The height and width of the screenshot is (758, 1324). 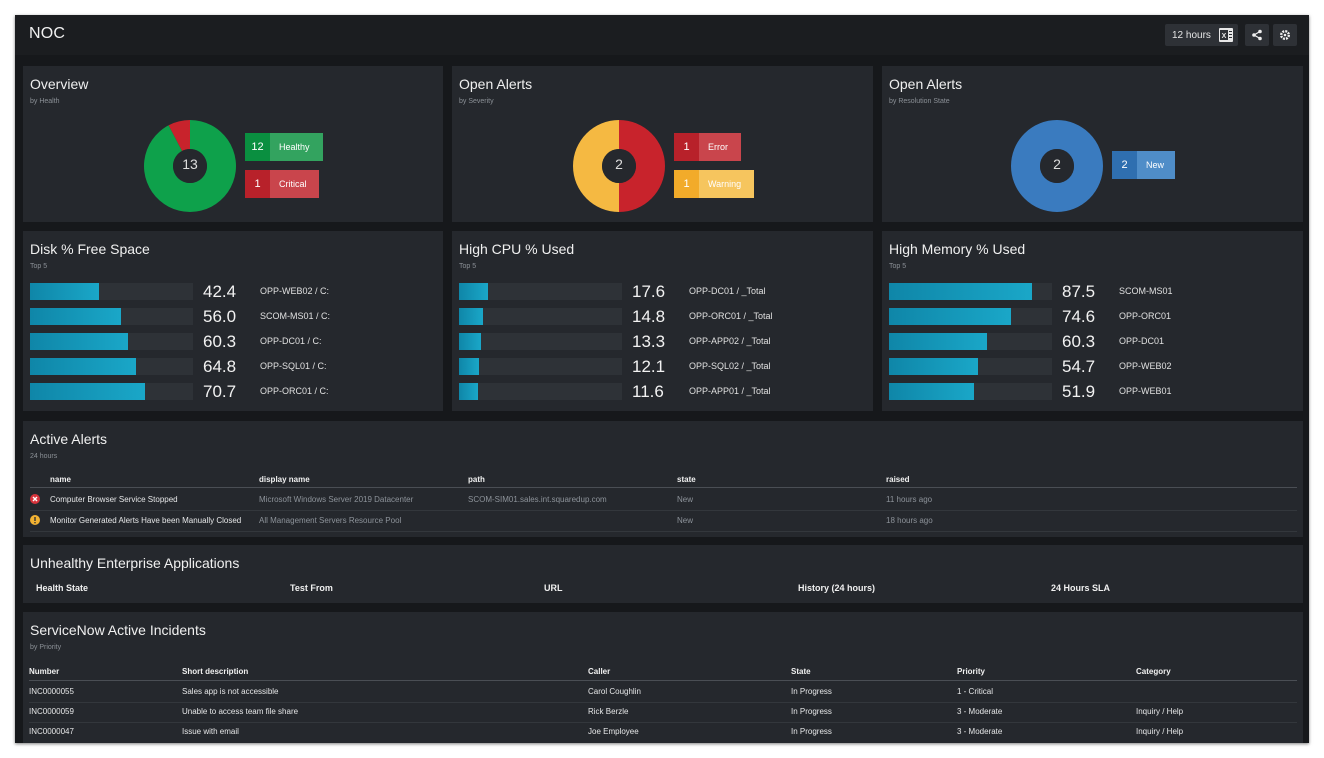 What do you see at coordinates (232, 291) in the screenshot?
I see `bar-row: 42.4 OPP-WEB02 / C:` at bounding box center [232, 291].